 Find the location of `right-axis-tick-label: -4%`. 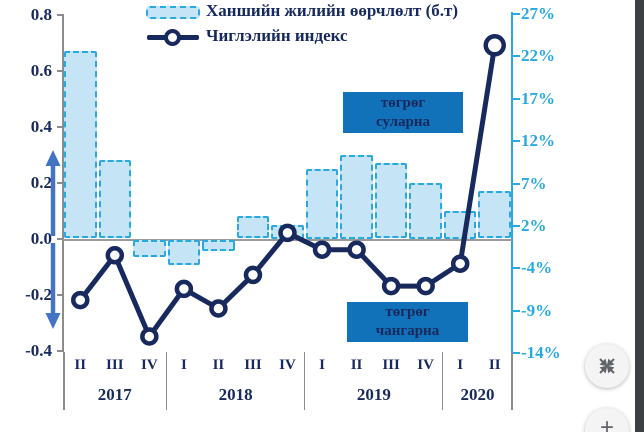

right-axis-tick-label: -4% is located at coordinates (537, 268).